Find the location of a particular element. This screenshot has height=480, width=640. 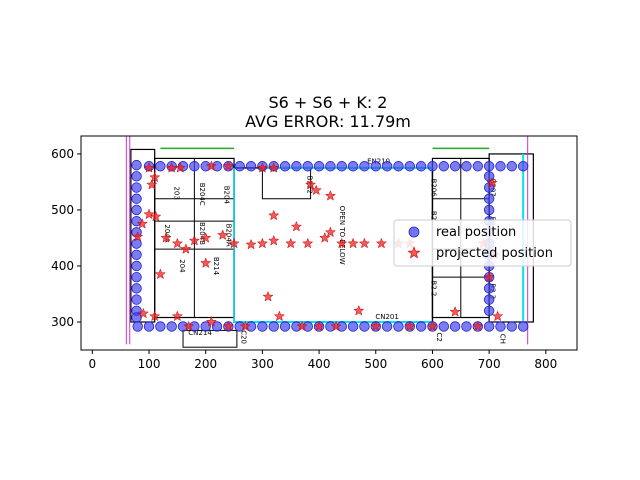

y-tick-label: 600 is located at coordinates (62, 154).